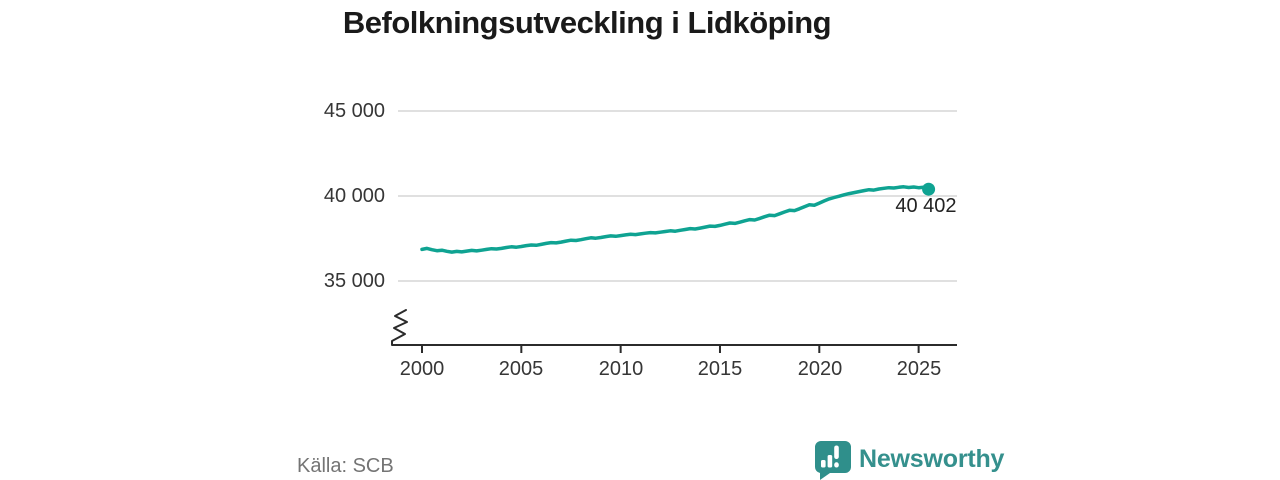  I want to click on x-axis-tick-label: 2000, so click(422, 369).